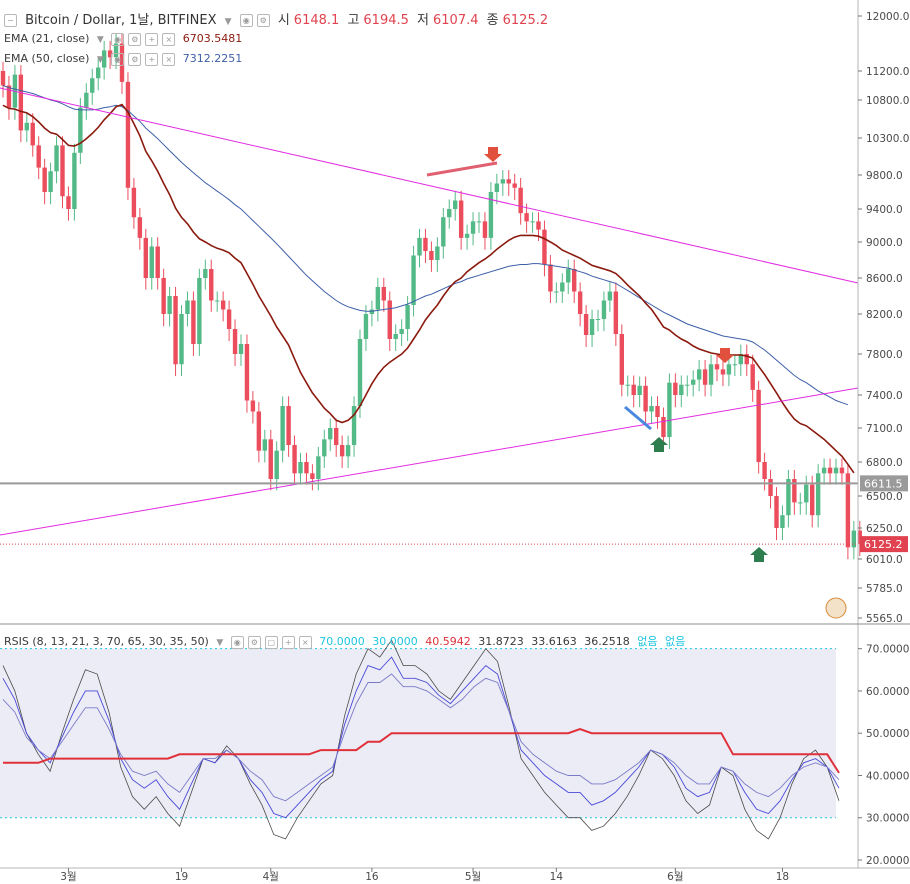  What do you see at coordinates (887, 776) in the screenshot?
I see `rsi-tick-label: 40.0000` at bounding box center [887, 776].